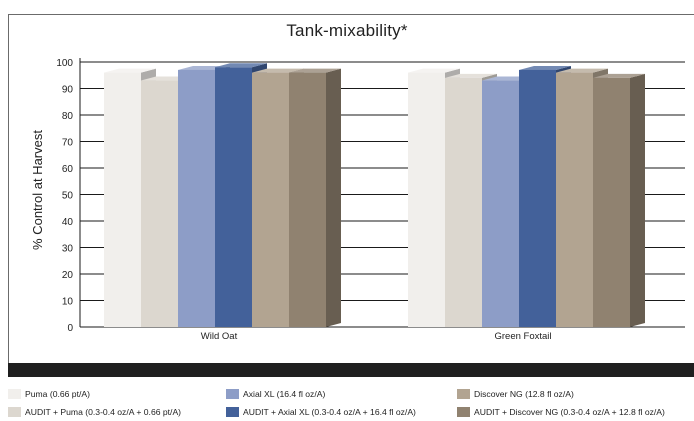 This screenshot has width=694, height=421. Describe the element at coordinates (68, 116) in the screenshot. I see `y-tick-label: 80` at that location.